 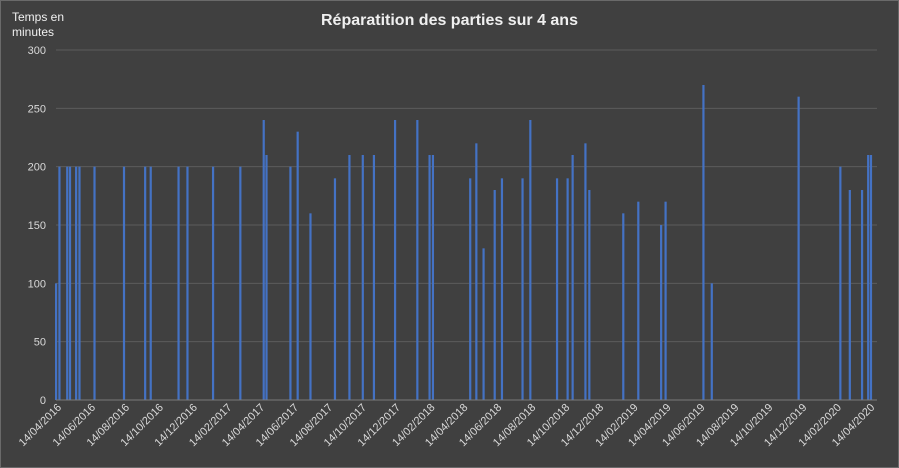 What do you see at coordinates (38, 24) in the screenshot?
I see `y-axis-label: Temps en minutes` at bounding box center [38, 24].